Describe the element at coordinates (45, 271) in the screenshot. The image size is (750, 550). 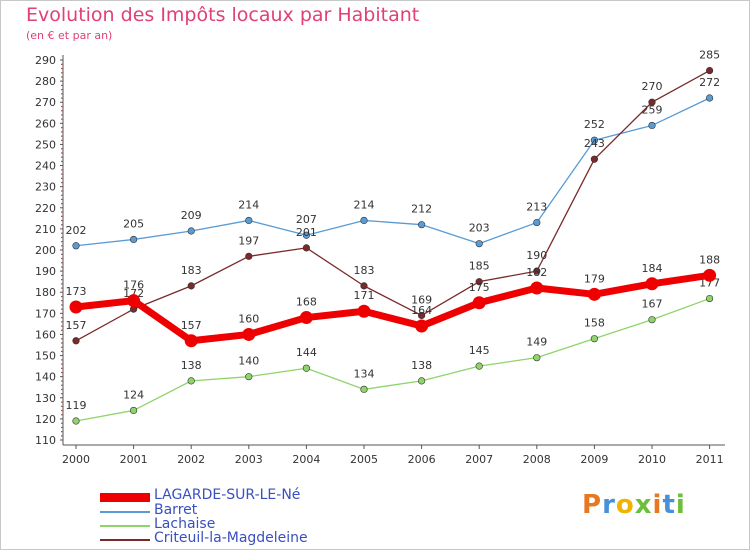
I see `y-tick-label: 190` at that location.